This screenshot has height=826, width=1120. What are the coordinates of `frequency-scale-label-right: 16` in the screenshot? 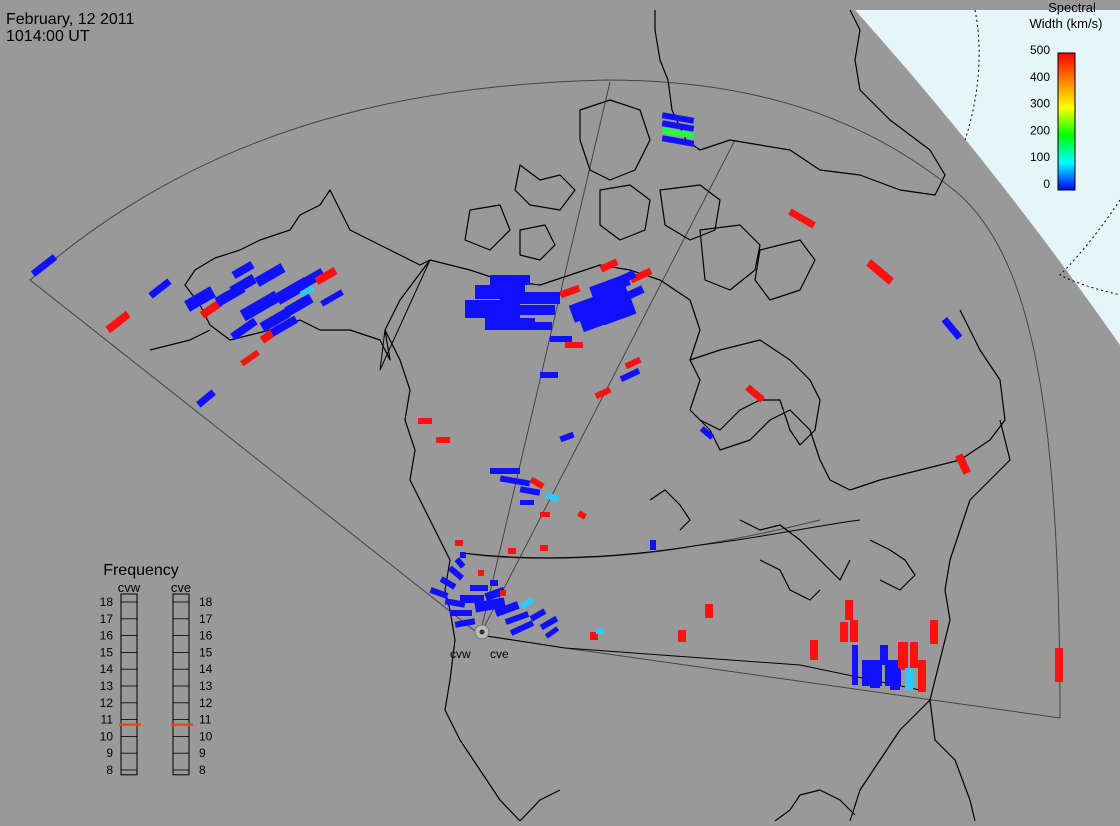 It's located at (206, 636).